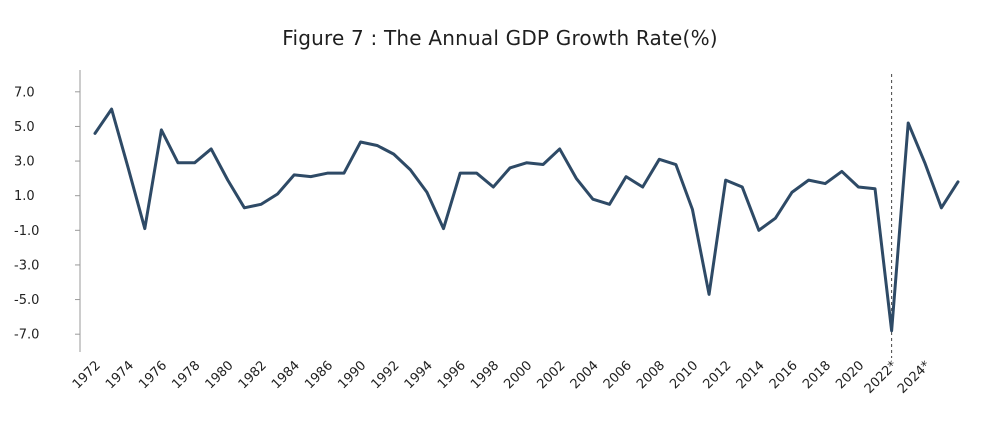 This screenshot has height=438, width=1000. Describe the element at coordinates (253, 375) in the screenshot. I see `x-tick-label: 1982` at that location.